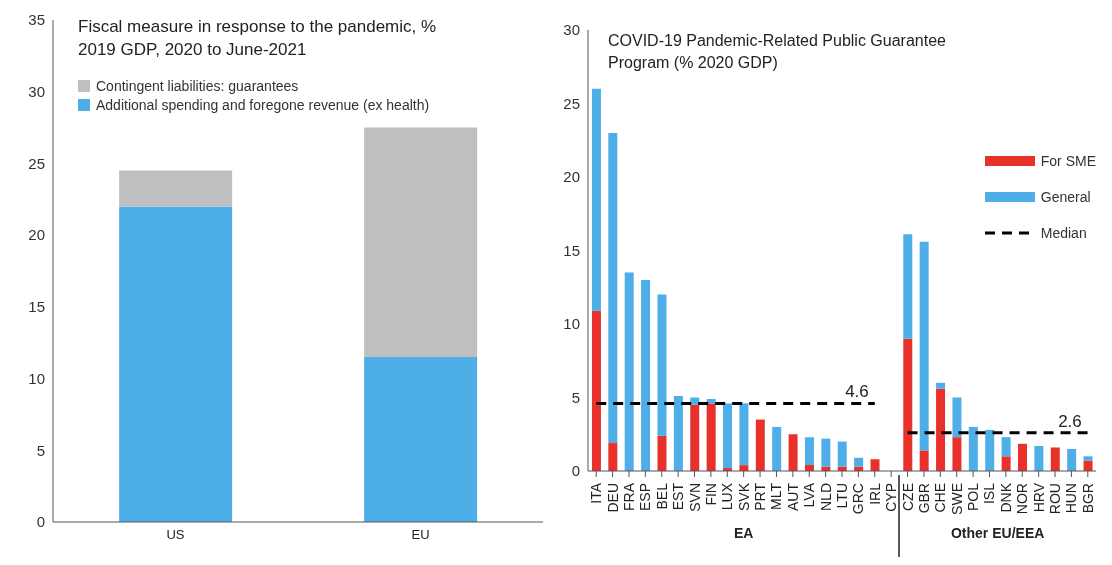 This screenshot has width=1112, height=565. I want to click on x-tick-label: POL, so click(973, 497).